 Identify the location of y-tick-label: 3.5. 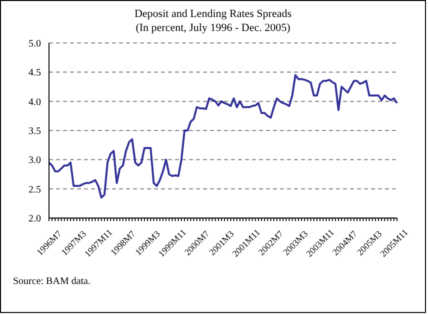
(34, 132).